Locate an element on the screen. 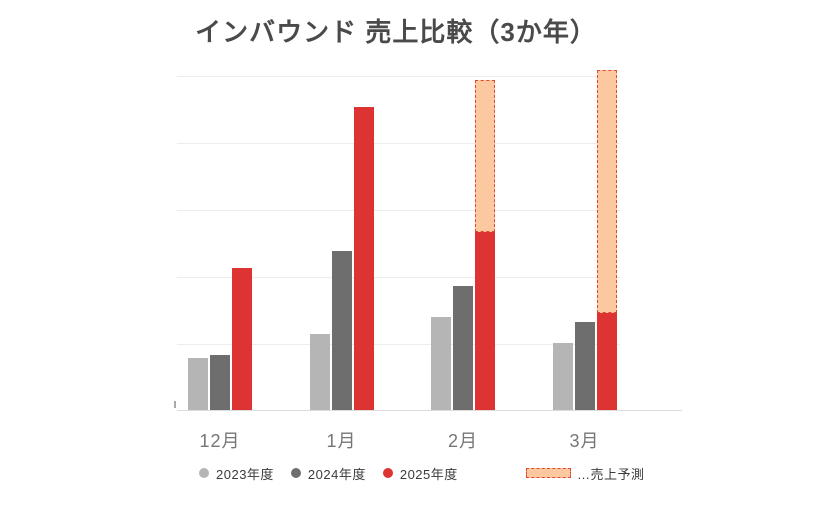  legend-forecast: …売上予測 is located at coordinates (585, 473).